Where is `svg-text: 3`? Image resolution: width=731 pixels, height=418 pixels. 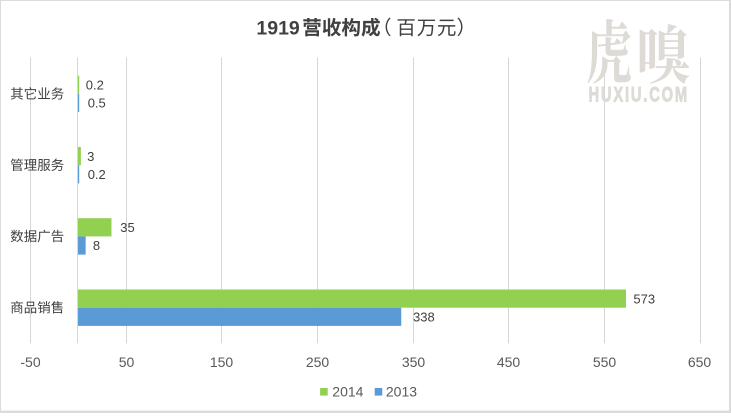
svg-text: 3 is located at coordinates (90, 156).